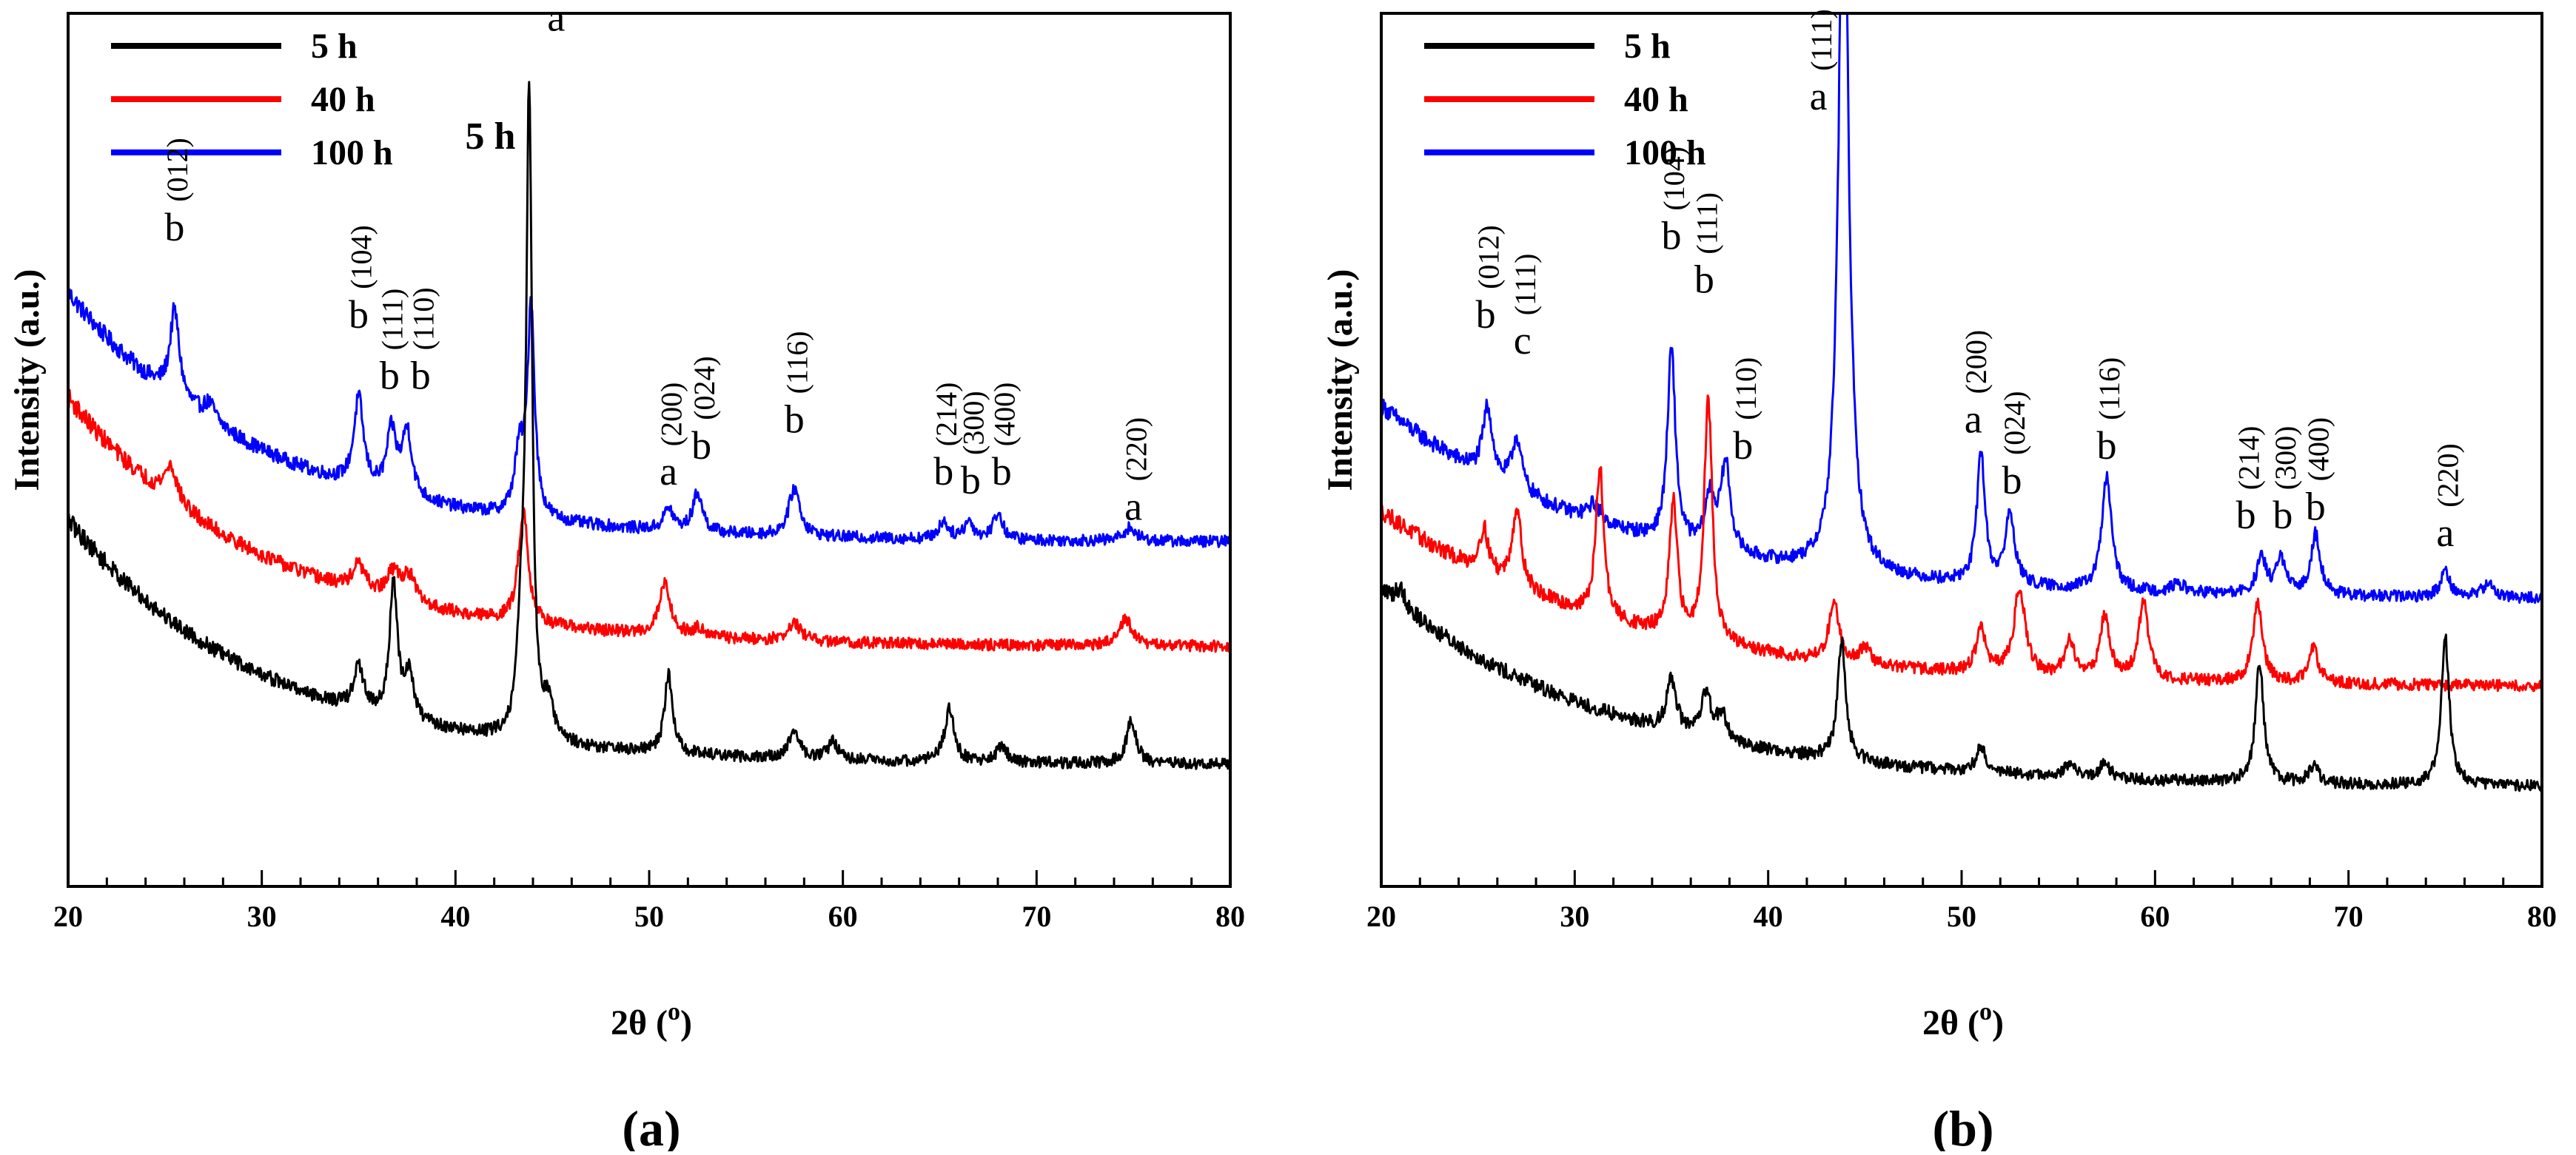 The width and height of the screenshot is (2576, 1155). I want to click on series-line-5h, so click(1961, 687).